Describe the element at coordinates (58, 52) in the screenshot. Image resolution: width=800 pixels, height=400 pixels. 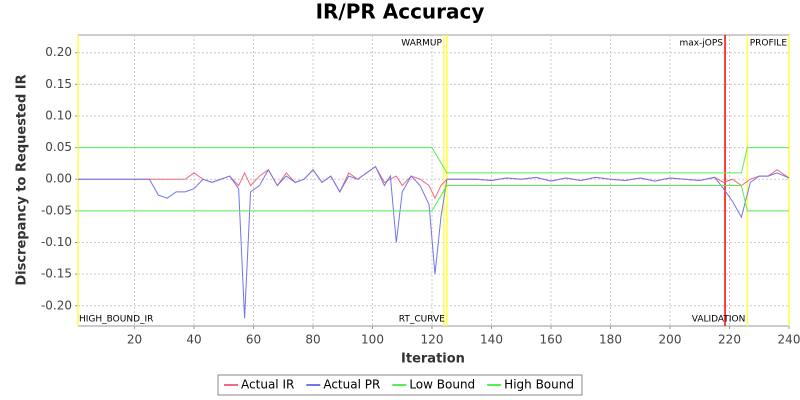
I see `y-tick-label: 0.20` at that location.